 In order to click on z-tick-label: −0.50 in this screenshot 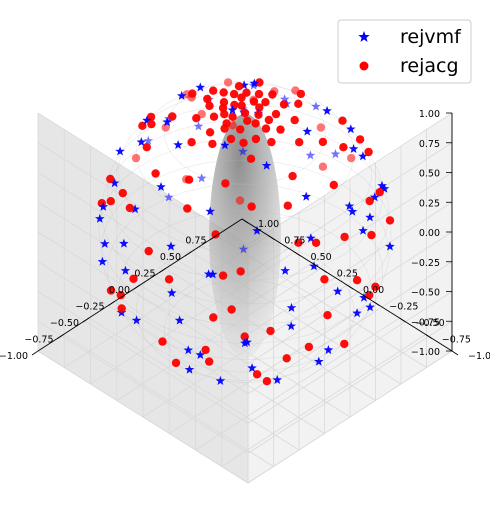, I will do `click(425, 293)`.